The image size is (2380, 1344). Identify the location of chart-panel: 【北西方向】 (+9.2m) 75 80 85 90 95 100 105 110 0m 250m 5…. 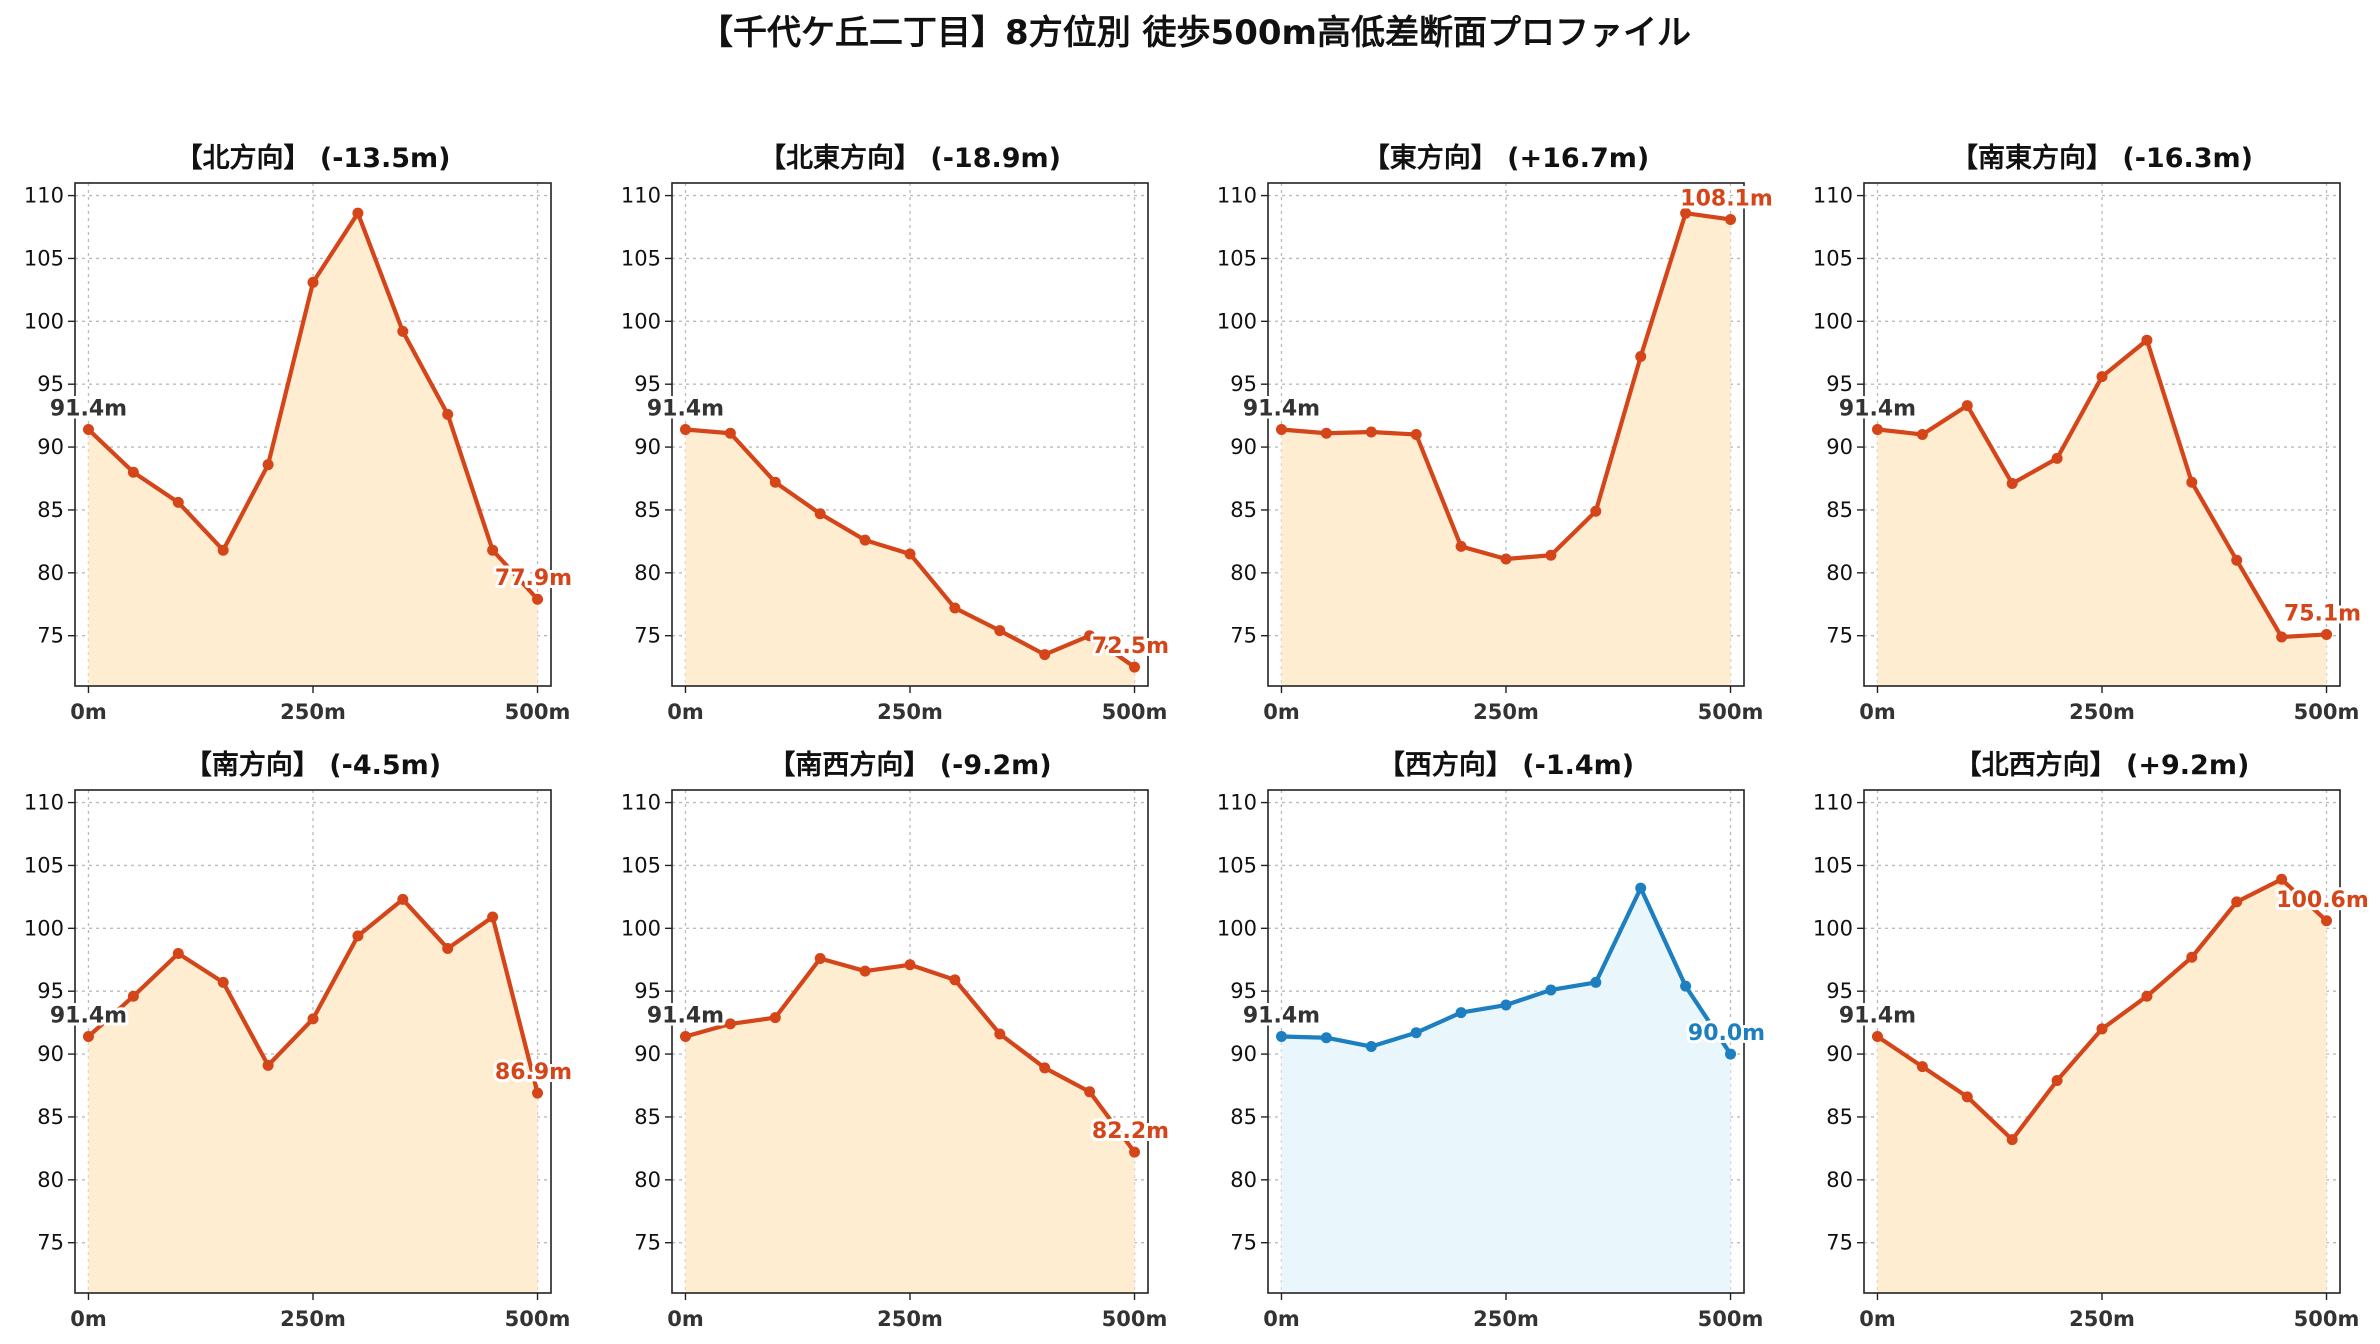
(2092, 1040).